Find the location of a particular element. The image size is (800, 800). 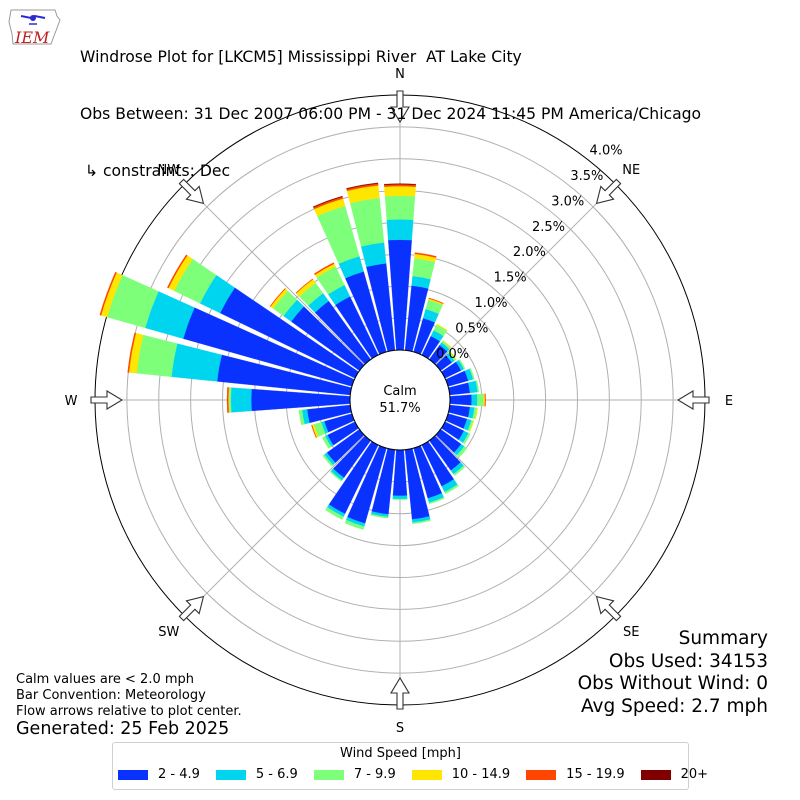

calm-label: Calm is located at coordinates (399, 391).